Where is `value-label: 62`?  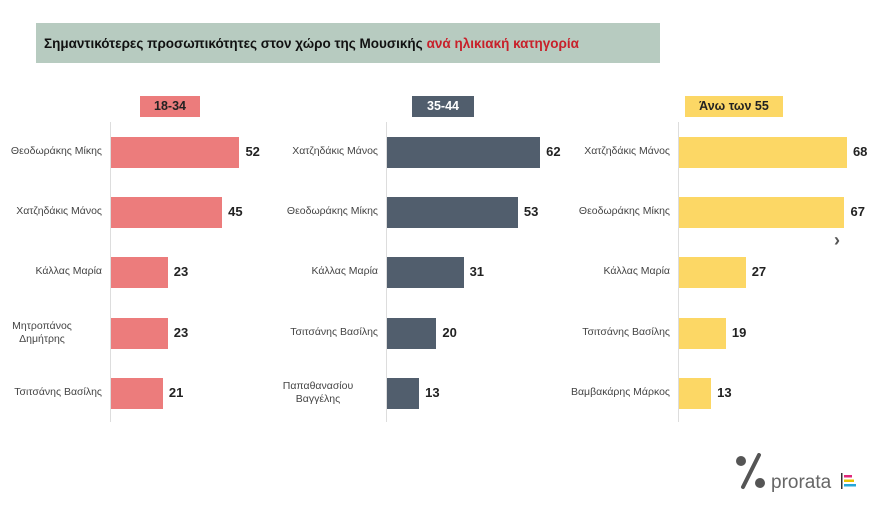 value-label: 62 is located at coordinates (553, 151).